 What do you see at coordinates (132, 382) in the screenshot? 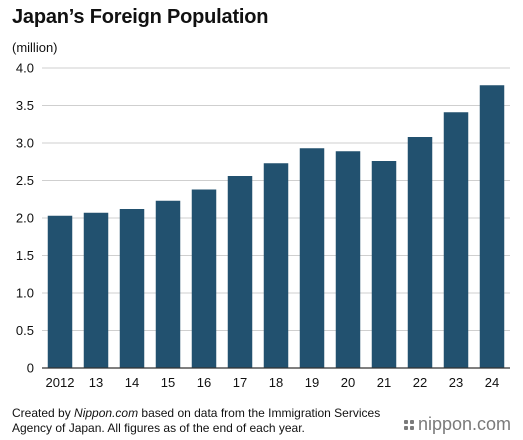
I see `x-tick-label: 14` at bounding box center [132, 382].